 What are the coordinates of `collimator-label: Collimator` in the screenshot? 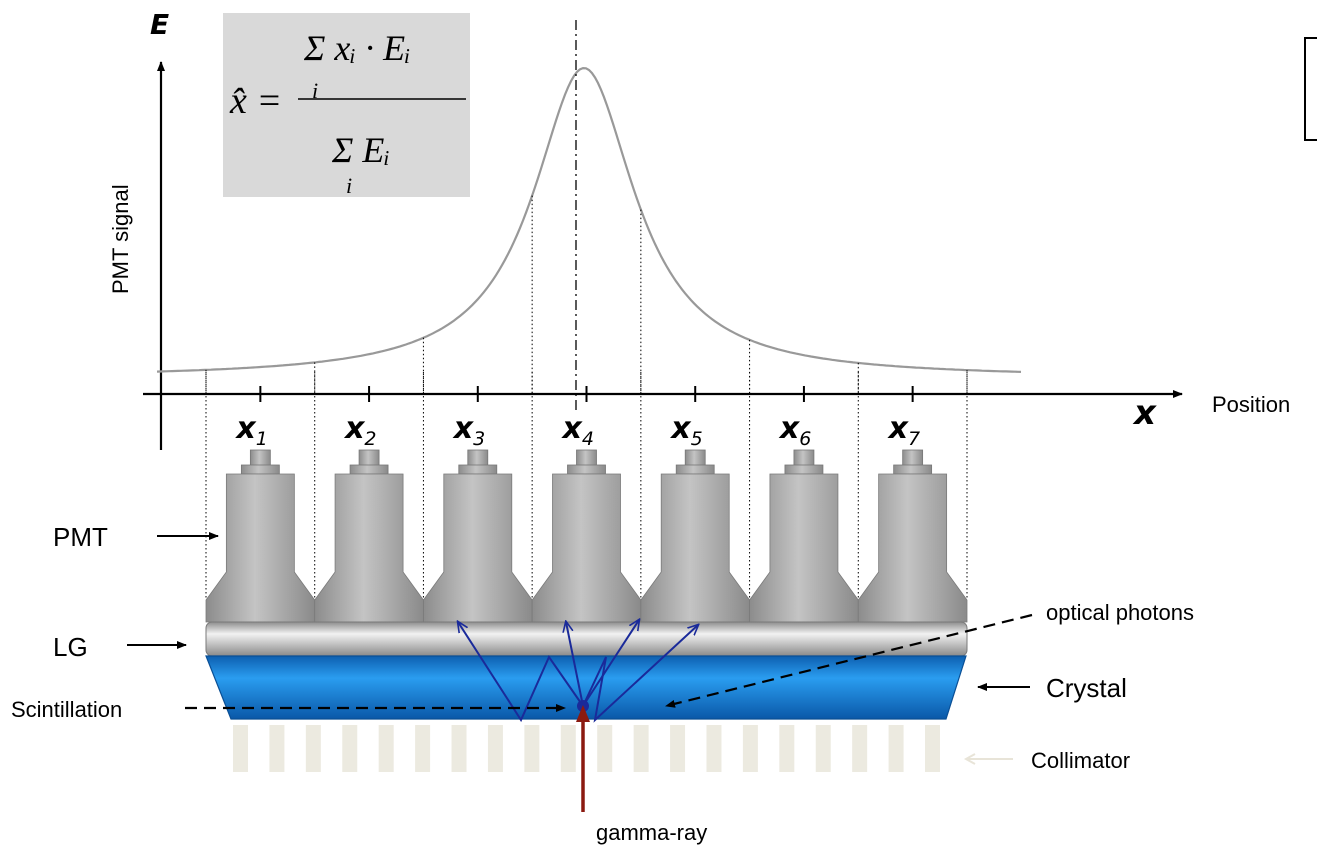 It's located at (1080, 760).